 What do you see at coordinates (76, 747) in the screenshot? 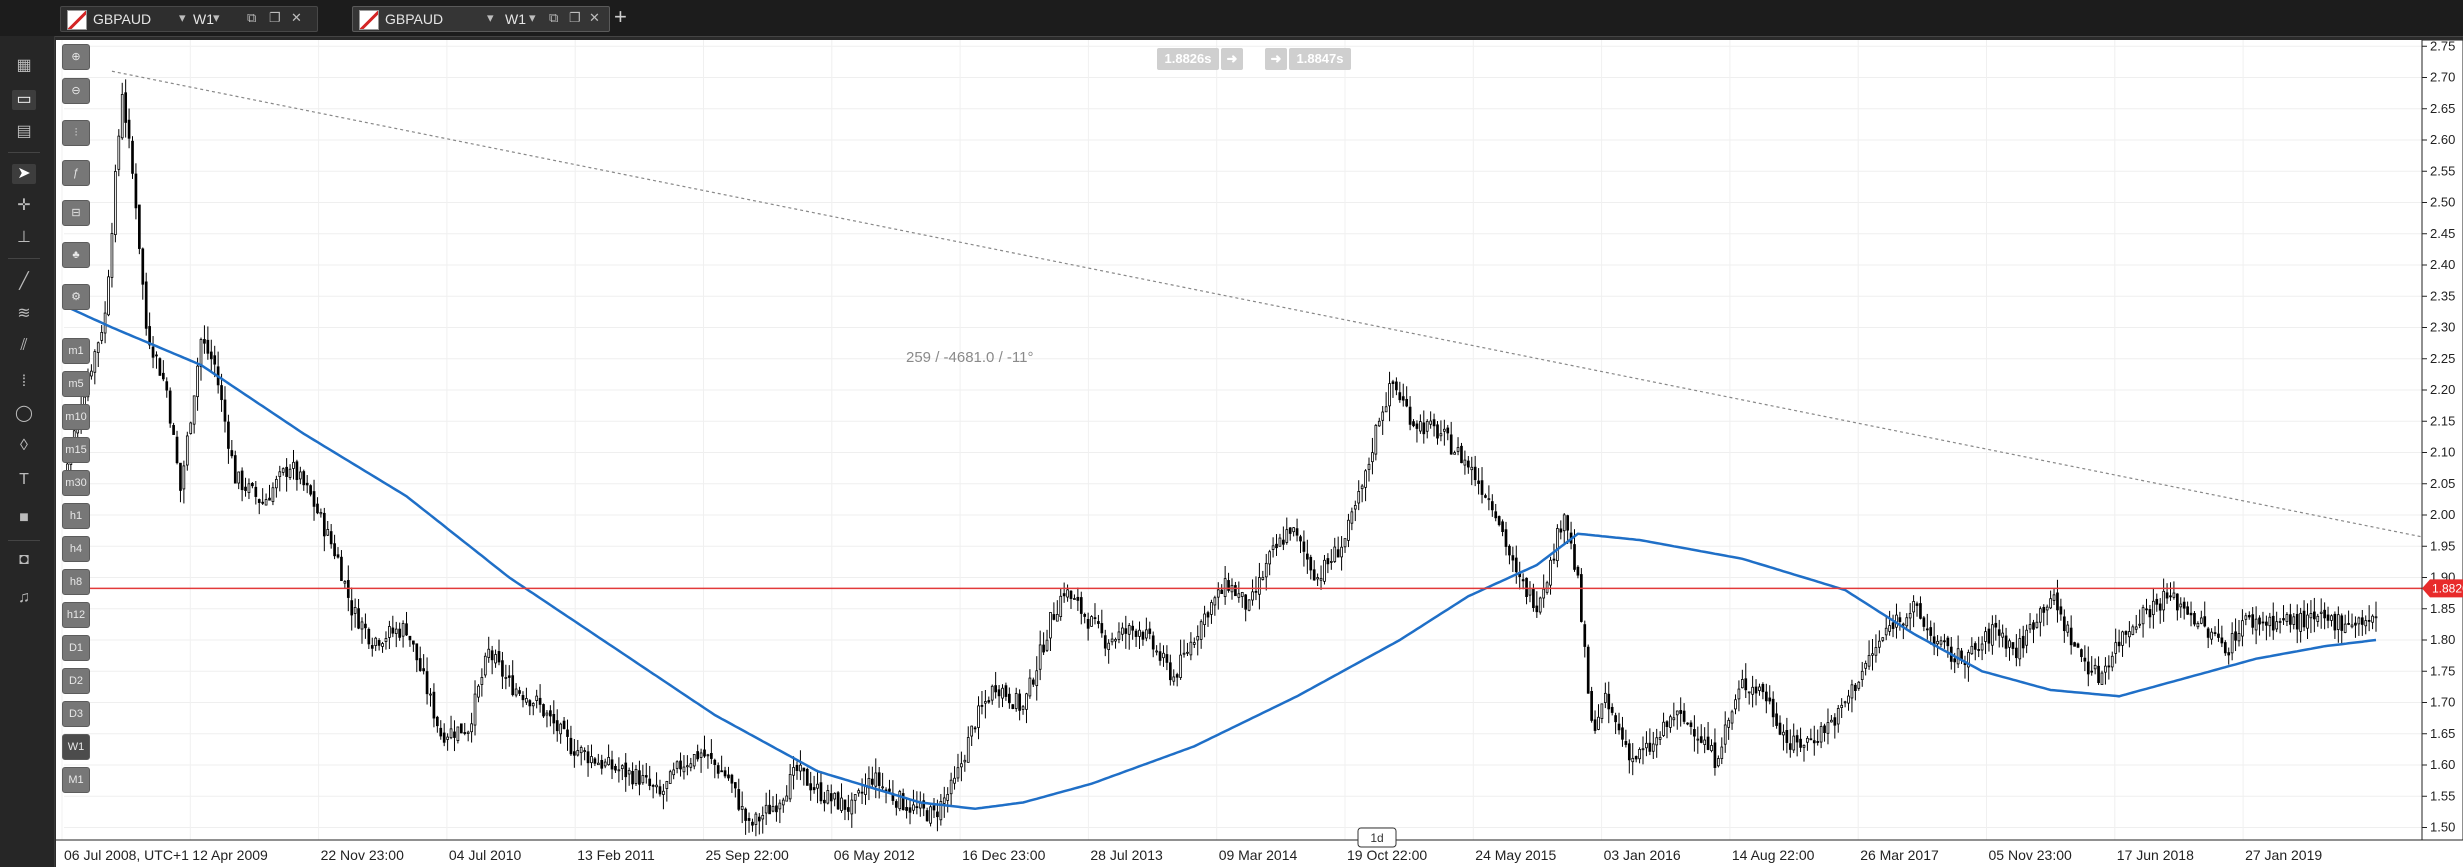
I see `timeframe-button-w1: W1` at bounding box center [76, 747].